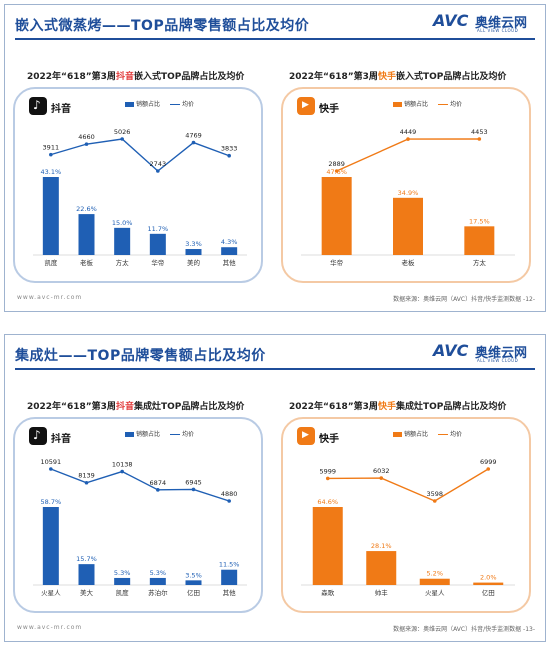 The width and height of the screenshot is (550, 645). Describe the element at coordinates (122, 223) in the screenshot. I see `bar-value-label: 15.0%` at that location.